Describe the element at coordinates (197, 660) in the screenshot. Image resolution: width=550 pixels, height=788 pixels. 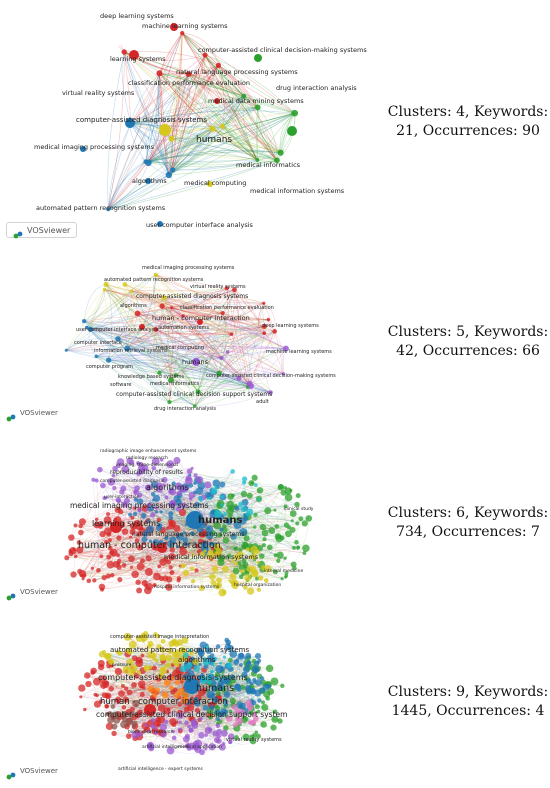
I see `node-label: algorithms` at that location.